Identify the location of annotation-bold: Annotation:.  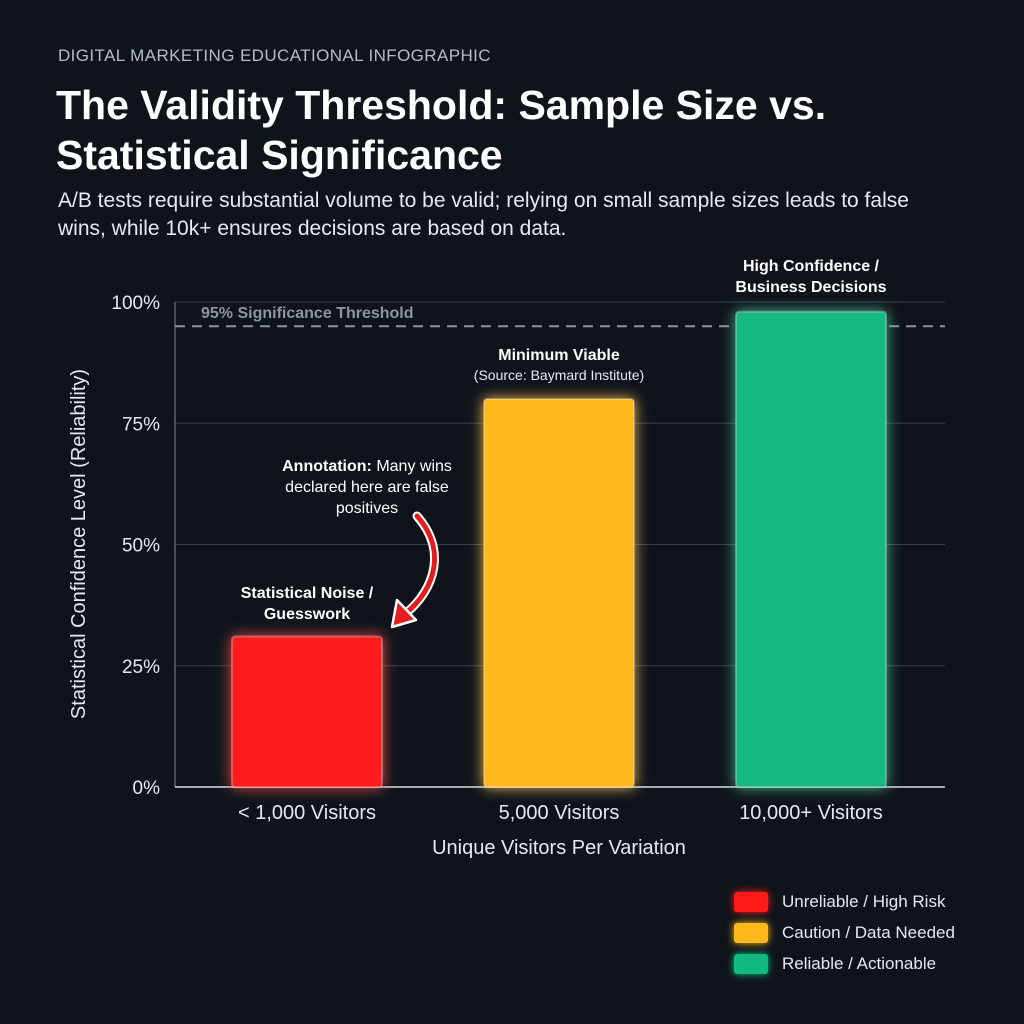
(329, 466).